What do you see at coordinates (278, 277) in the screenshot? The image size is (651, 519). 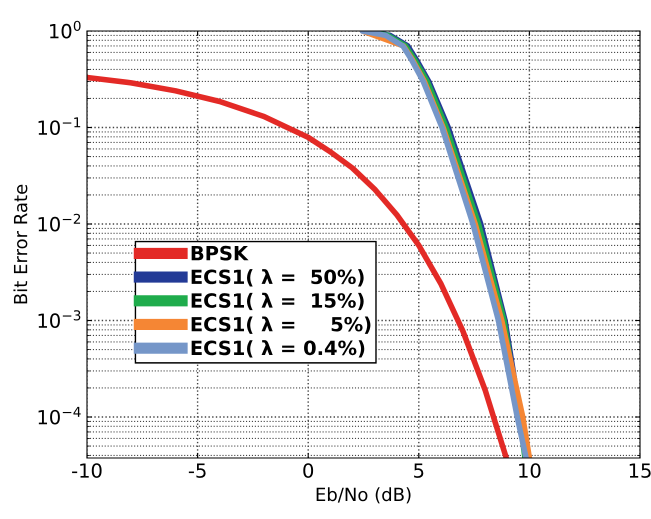 I see `legend-label: ECS1( λ = 50%)` at bounding box center [278, 277].